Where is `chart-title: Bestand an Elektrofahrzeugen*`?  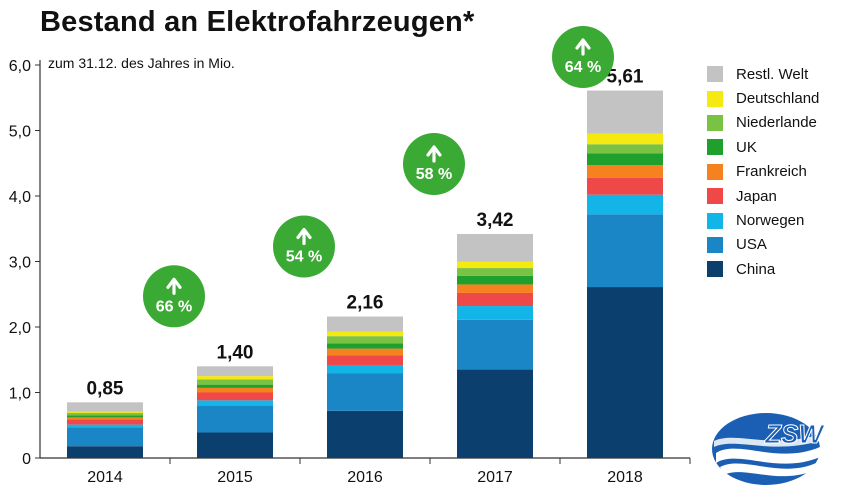 chart-title: Bestand an Elektrofahrzeugen* is located at coordinates (257, 22).